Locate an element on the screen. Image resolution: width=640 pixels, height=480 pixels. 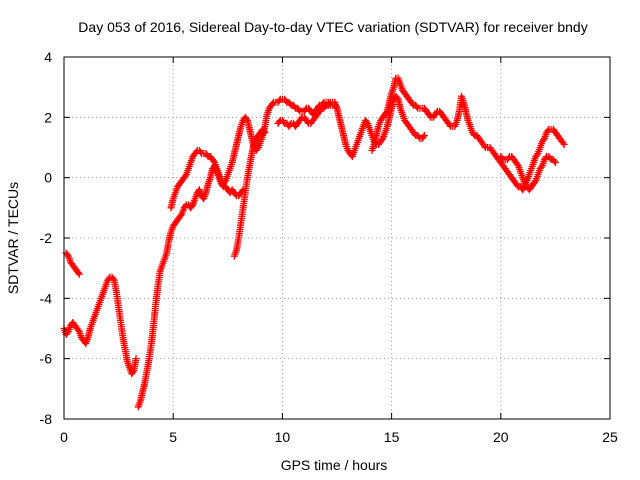
y-tick-label: 0 is located at coordinates (48, 178).